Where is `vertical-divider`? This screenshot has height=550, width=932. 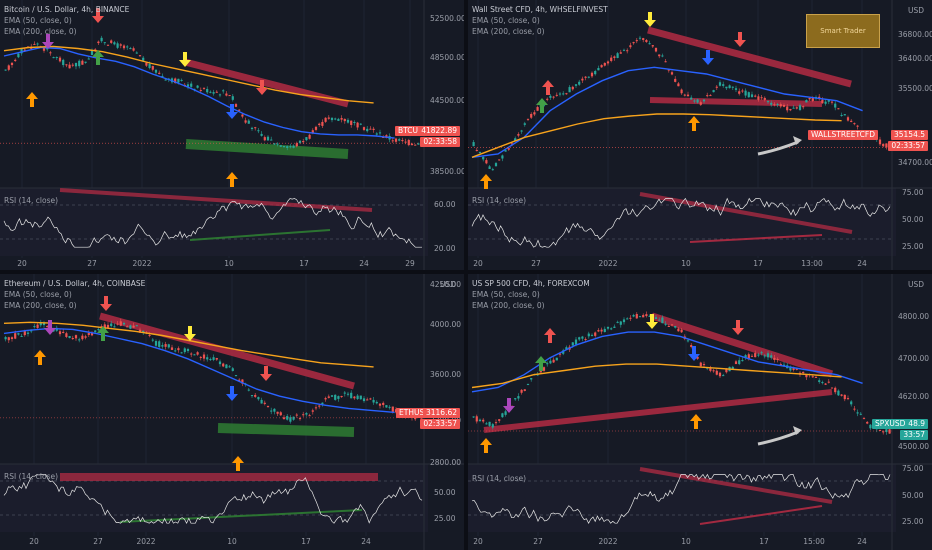
vertical-divider is located at coordinates (466, 275).